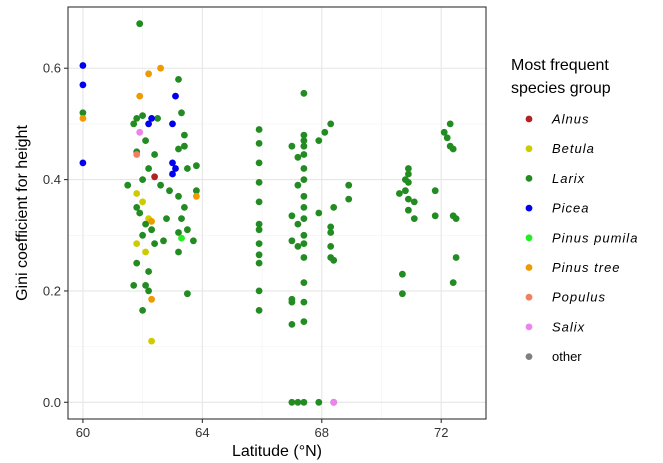 Image resolution: width=663 pixels, height=463 pixels. What do you see at coordinates (529, 238) in the screenshot?
I see `legend-key-pinus-pumila` at bounding box center [529, 238].